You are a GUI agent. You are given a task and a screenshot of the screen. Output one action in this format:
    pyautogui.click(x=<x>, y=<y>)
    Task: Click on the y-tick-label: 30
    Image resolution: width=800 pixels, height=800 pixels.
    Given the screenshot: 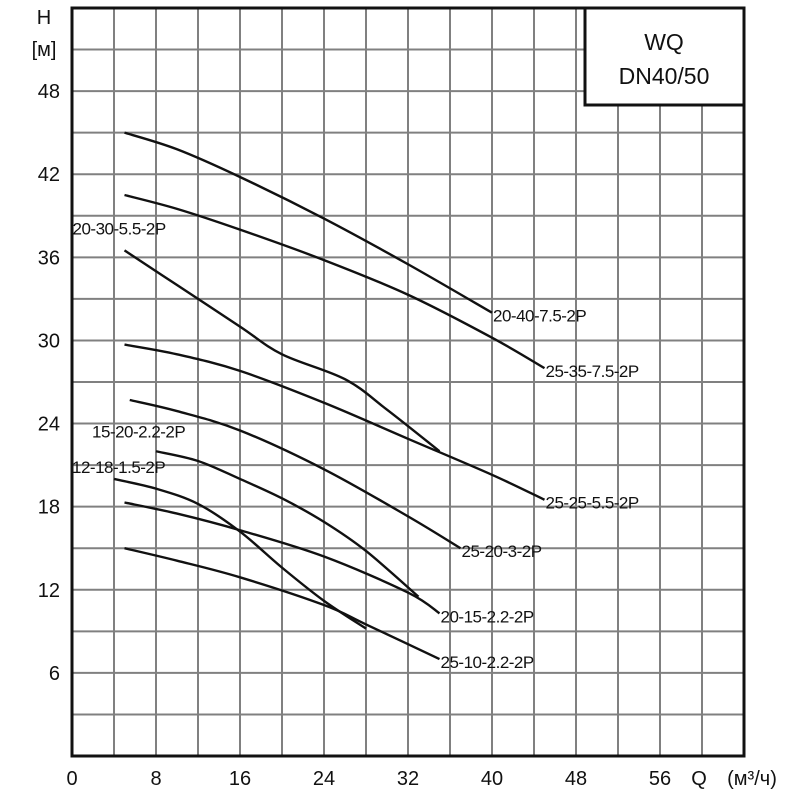 What is the action you would take?
    pyautogui.click(x=49, y=341)
    